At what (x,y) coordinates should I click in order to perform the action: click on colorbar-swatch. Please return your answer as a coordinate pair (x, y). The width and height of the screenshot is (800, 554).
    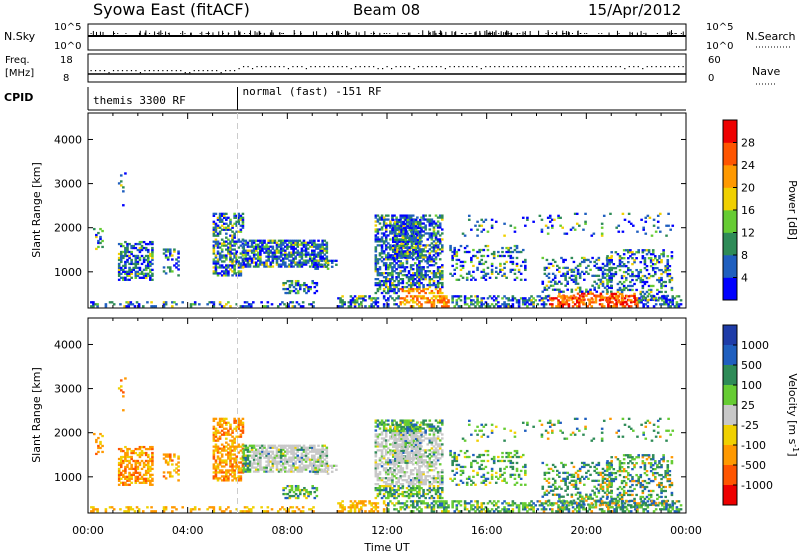
    Looking at the image, I should click on (730, 289).